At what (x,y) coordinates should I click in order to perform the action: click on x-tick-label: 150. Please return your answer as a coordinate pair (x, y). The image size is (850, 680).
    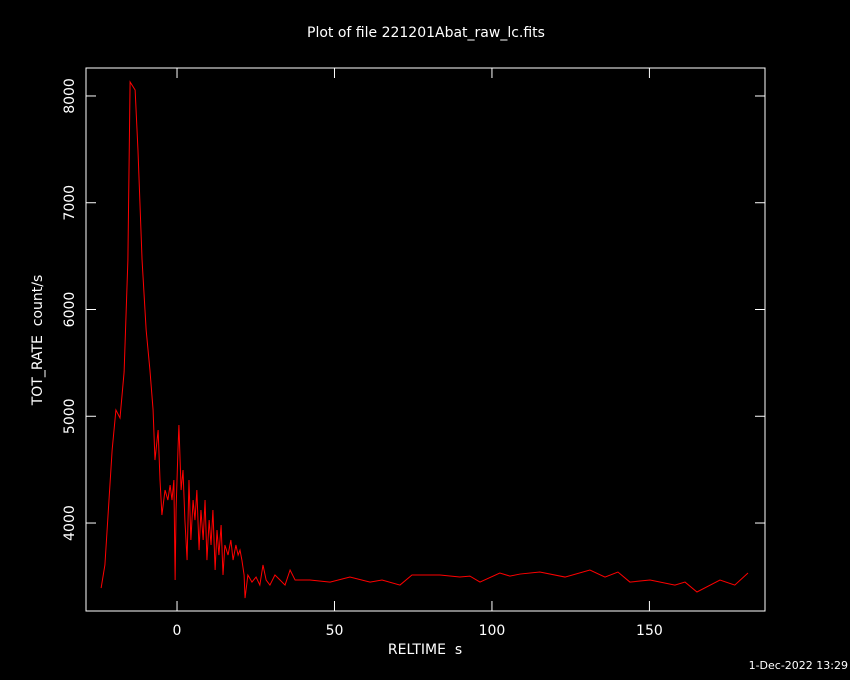
    Looking at the image, I should click on (649, 631).